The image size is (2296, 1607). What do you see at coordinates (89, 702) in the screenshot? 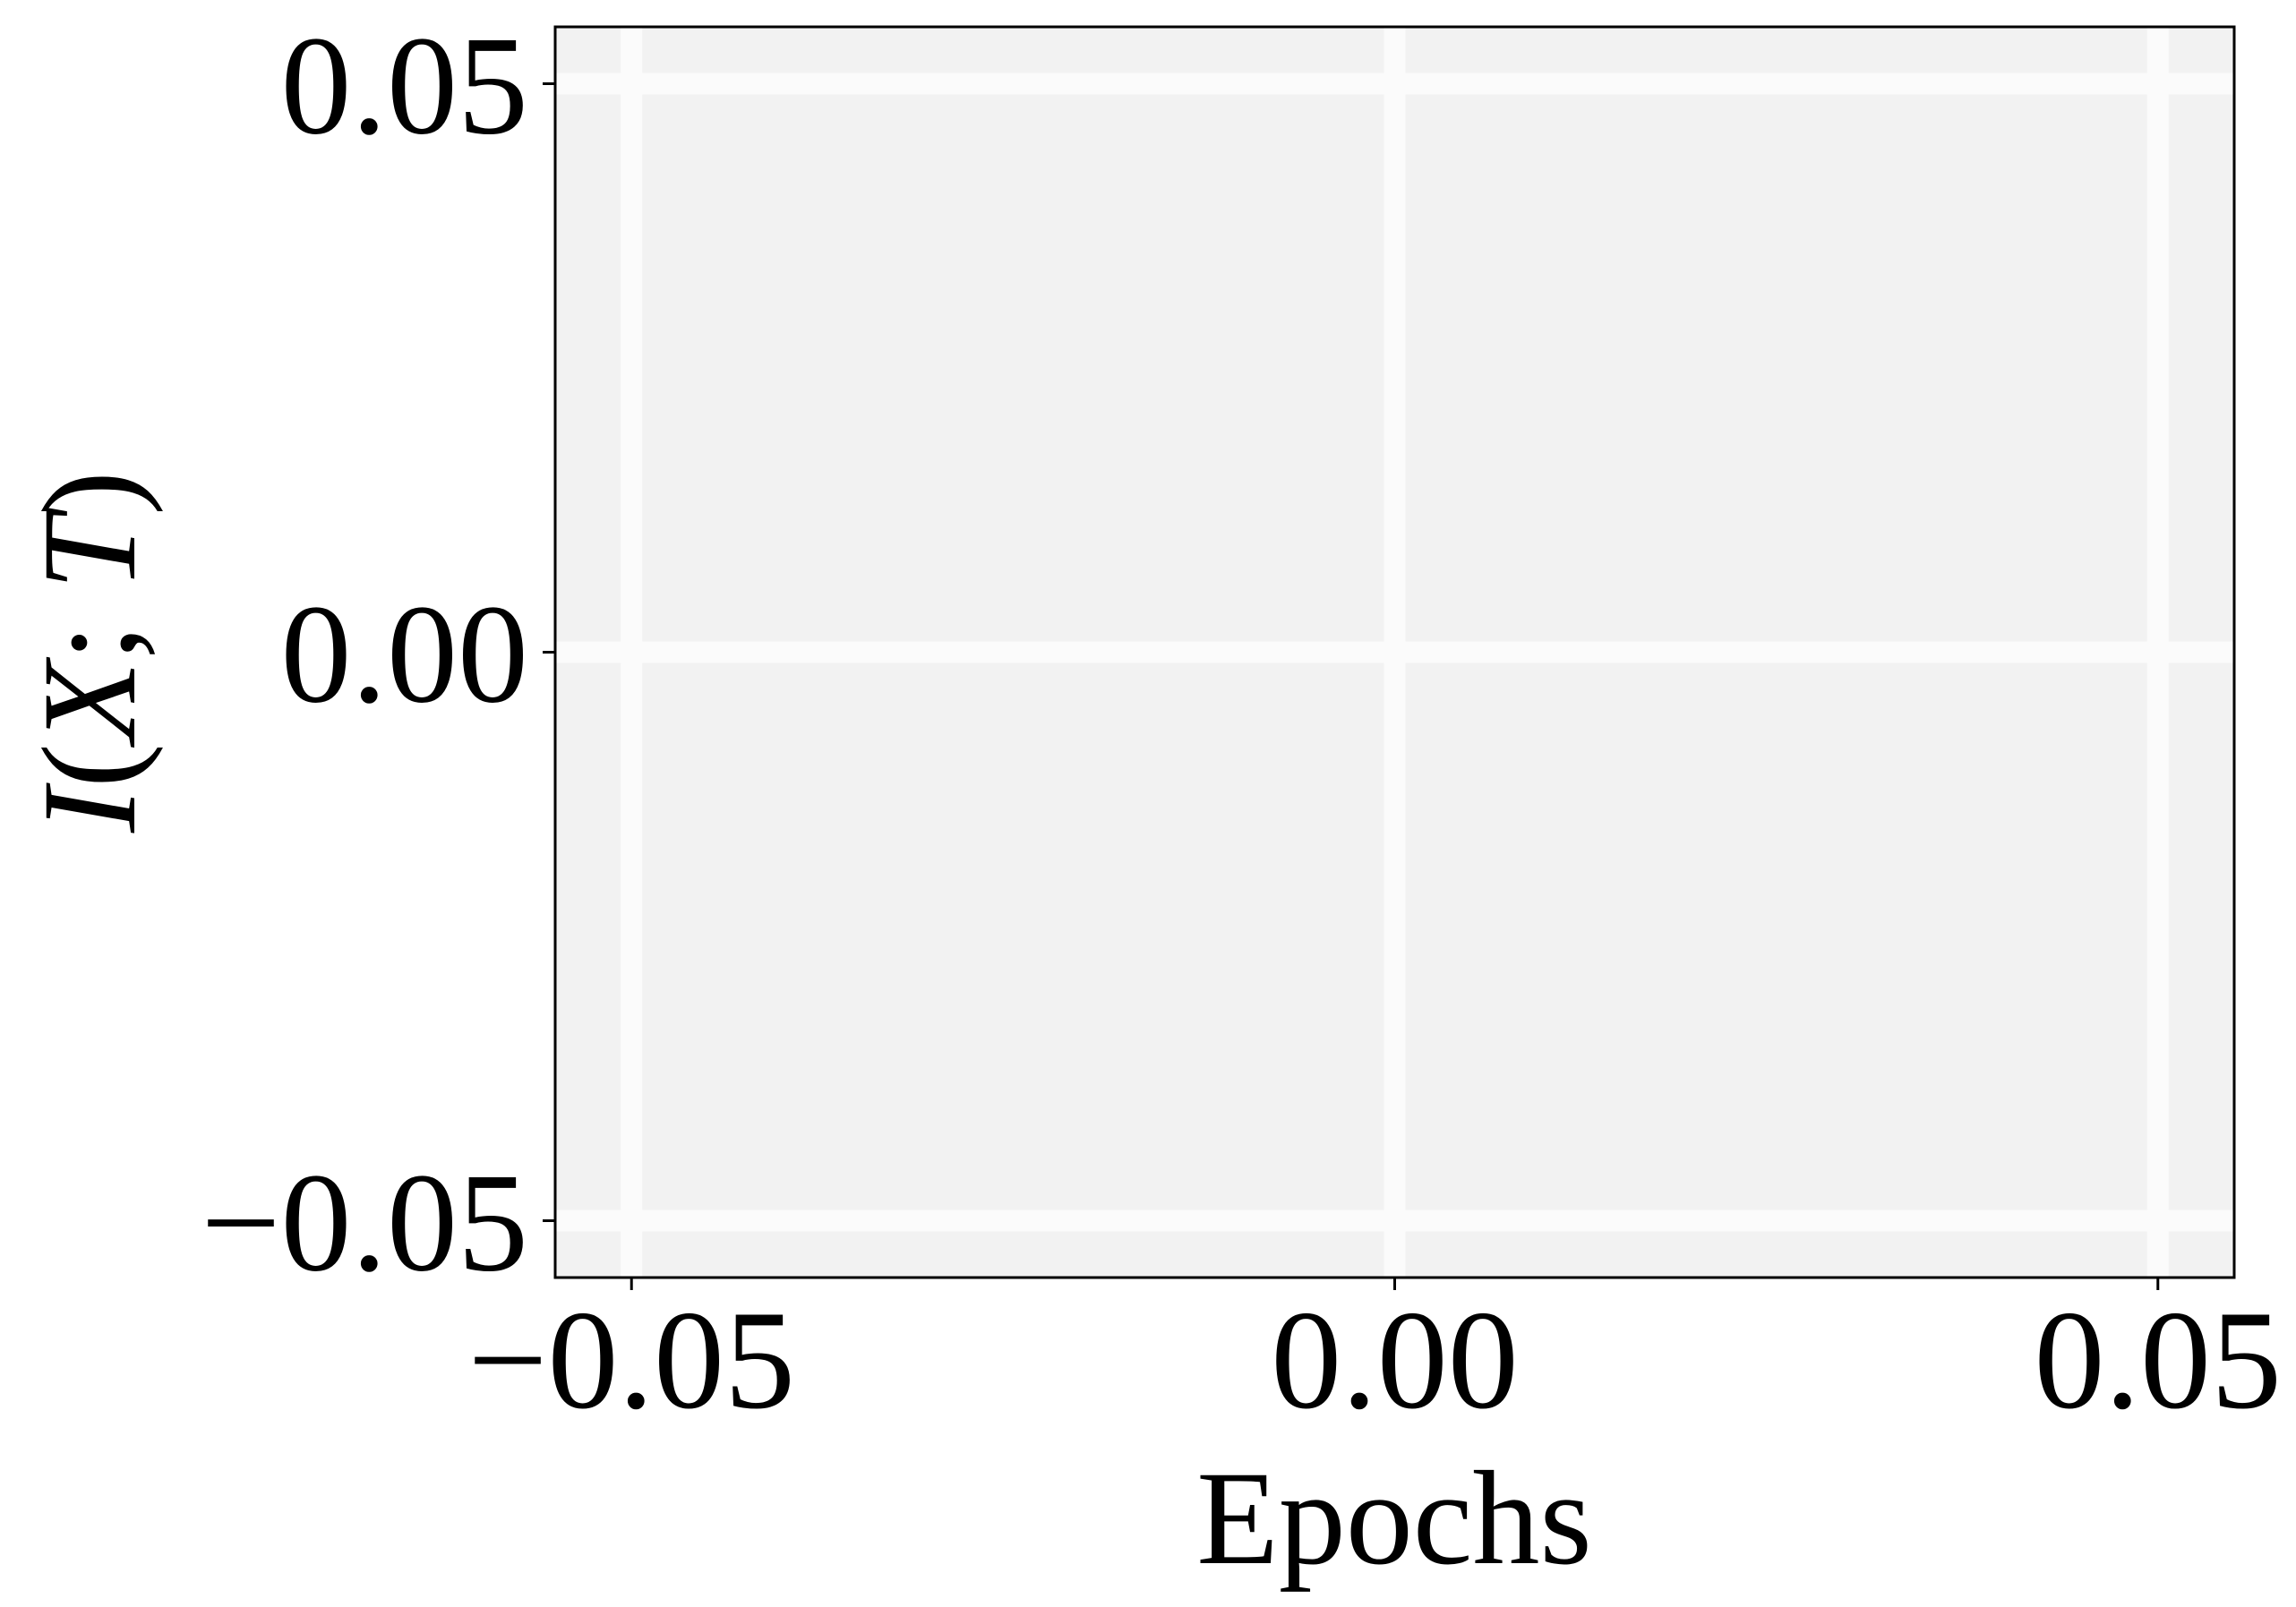
I see `y-axis-label-var2: X` at bounding box center [89, 702].